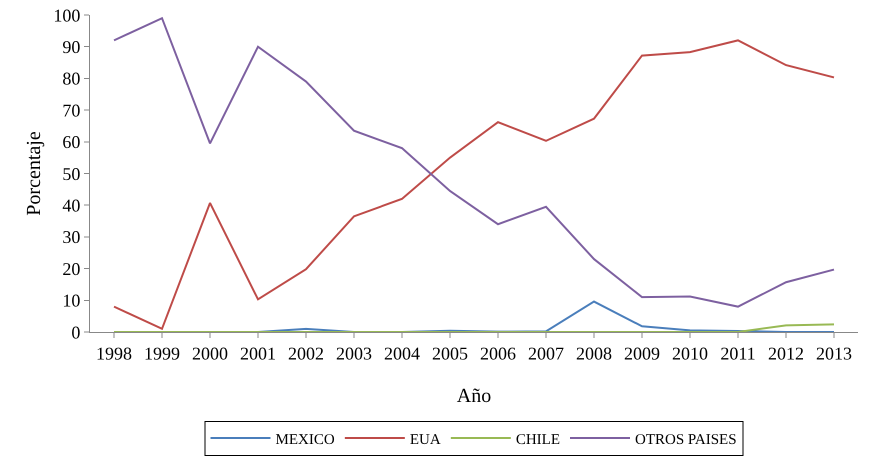  I want to click on x-tick-label: 1998, so click(114, 354).